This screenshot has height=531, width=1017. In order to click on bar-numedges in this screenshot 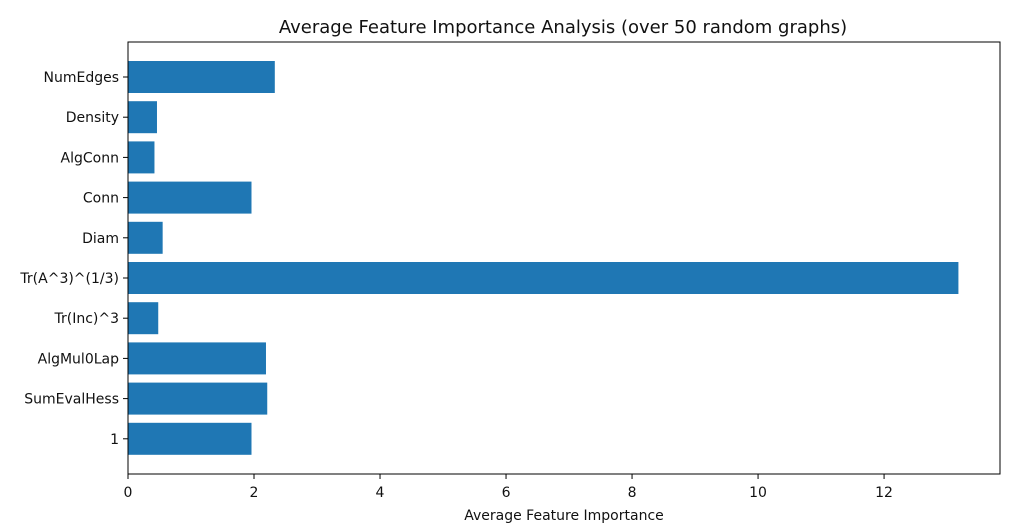, I will do `click(201, 77)`.